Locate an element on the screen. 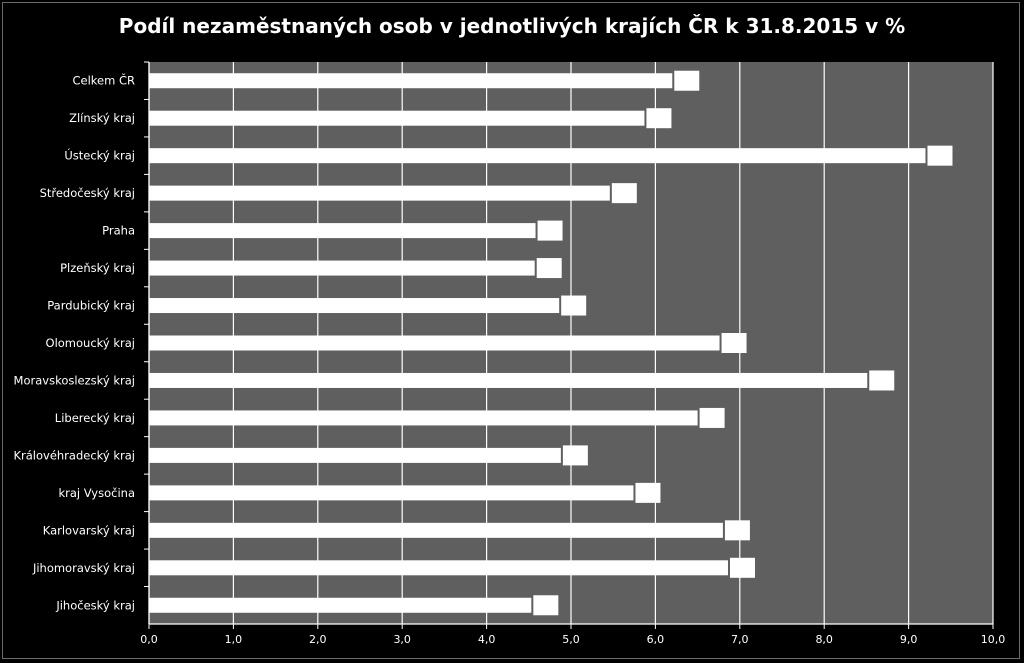 This screenshot has width=1024, height=663. category-label: Plzeňský kraj is located at coordinates (97, 268).